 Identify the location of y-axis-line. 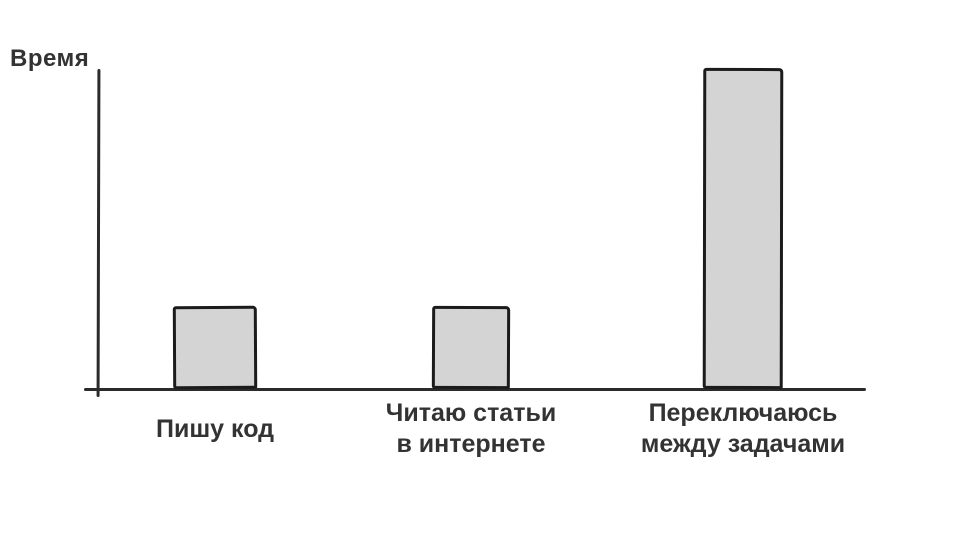
(98, 233).